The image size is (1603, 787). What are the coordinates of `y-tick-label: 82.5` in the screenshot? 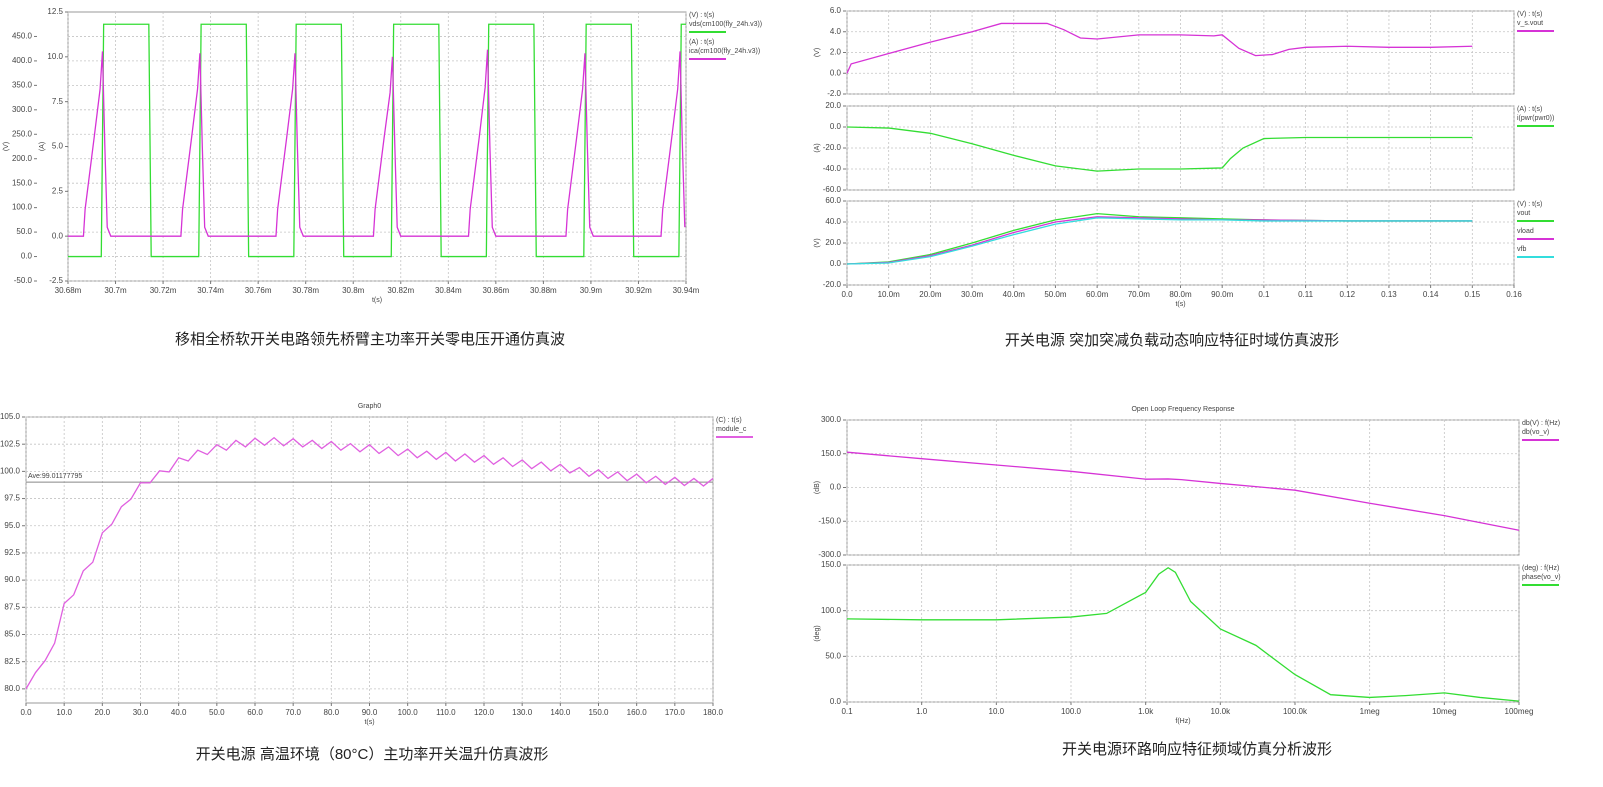 It's located at (12, 661).